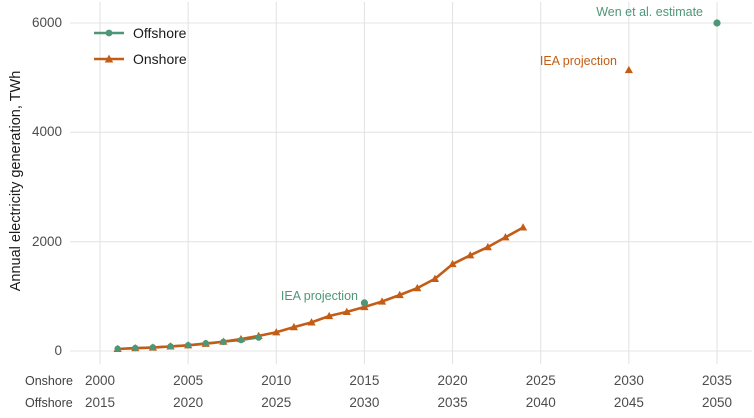  What do you see at coordinates (628, 380) in the screenshot?
I see `x-tick-label-onshore: 2030` at bounding box center [628, 380].